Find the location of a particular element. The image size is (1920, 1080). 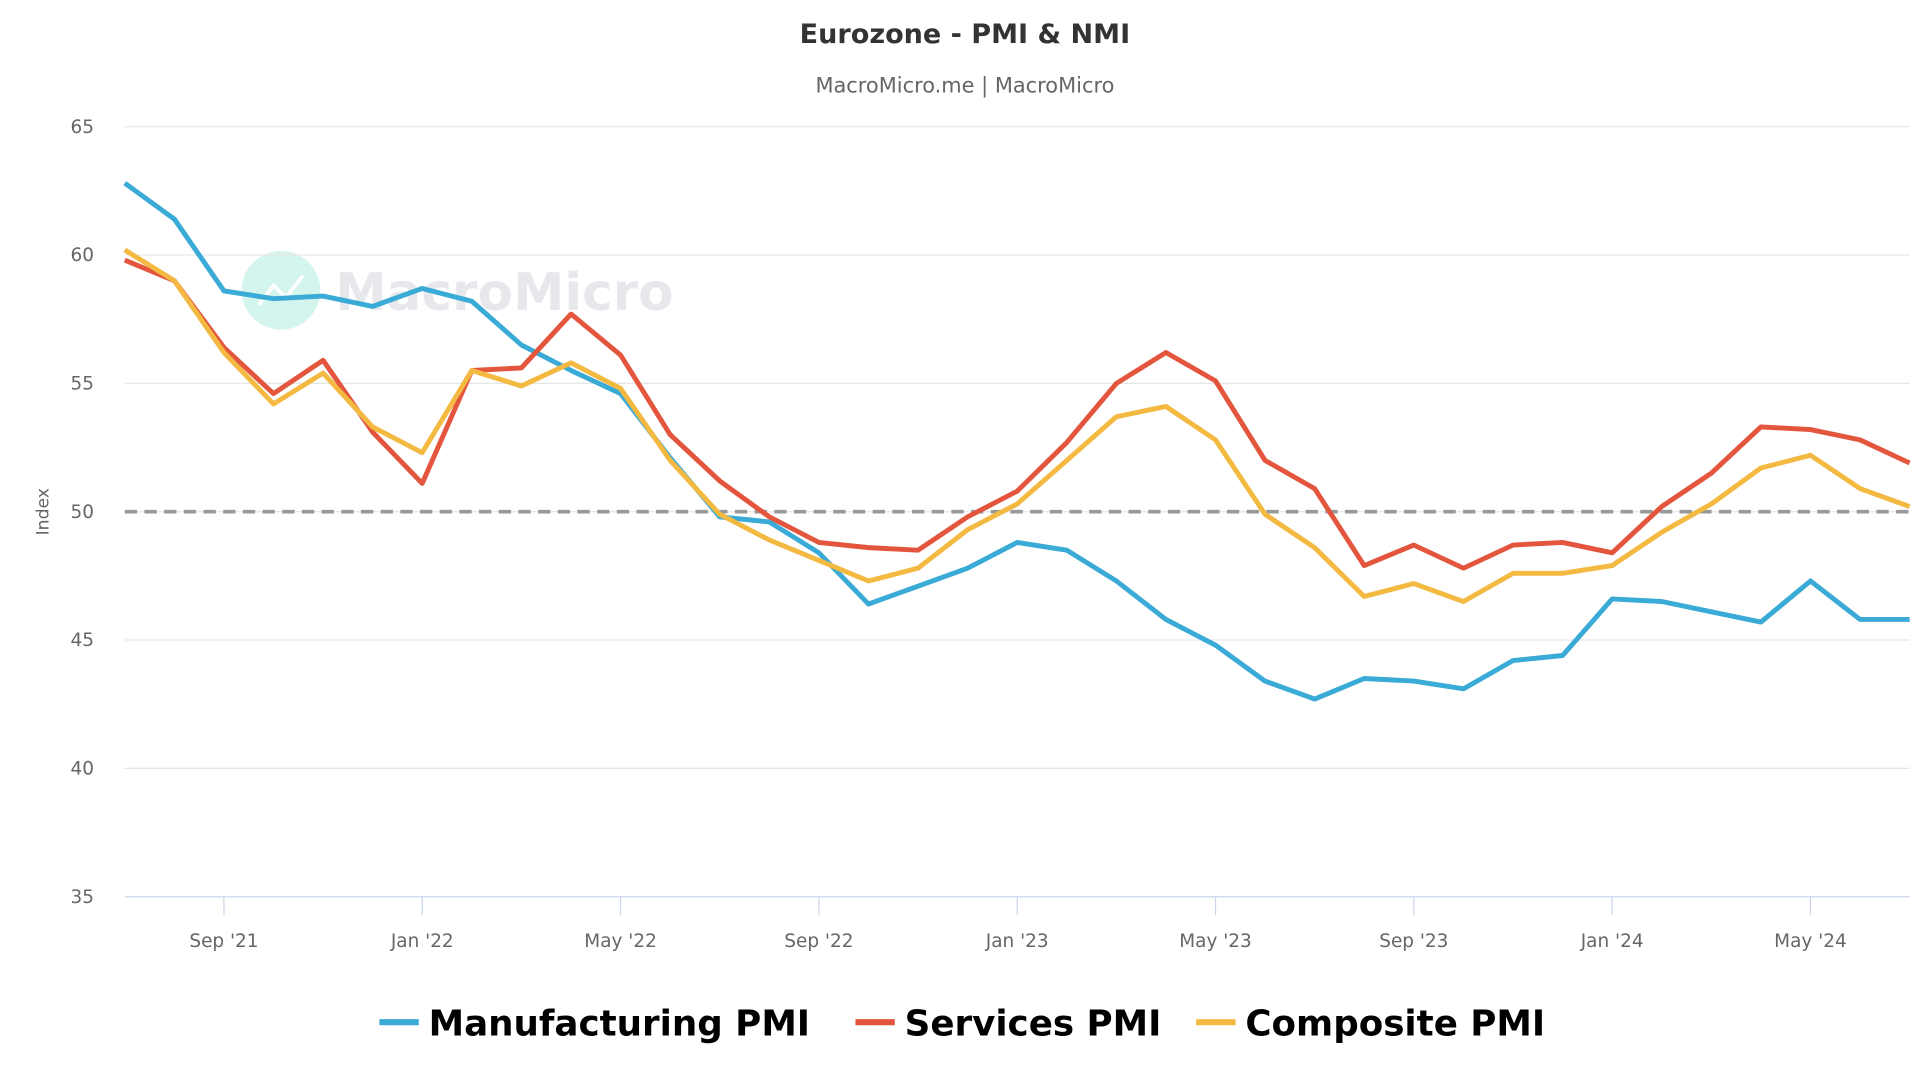

x-tick-label: May '22 is located at coordinates (620, 941).